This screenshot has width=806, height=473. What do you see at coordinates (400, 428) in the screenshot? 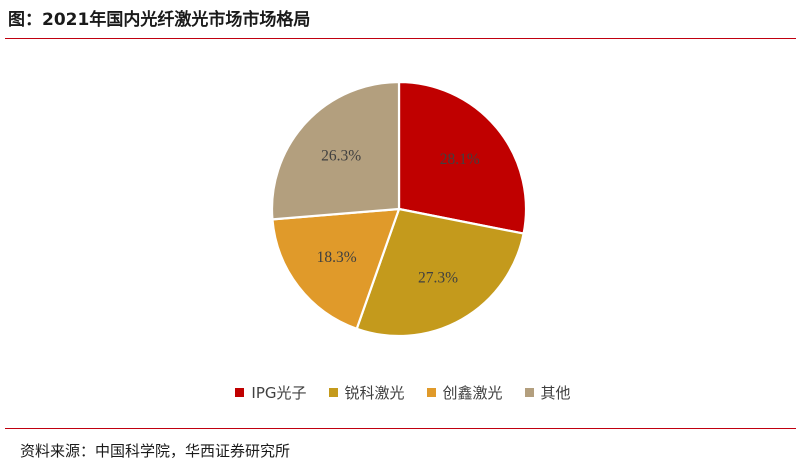
I see `source-rule` at bounding box center [400, 428].